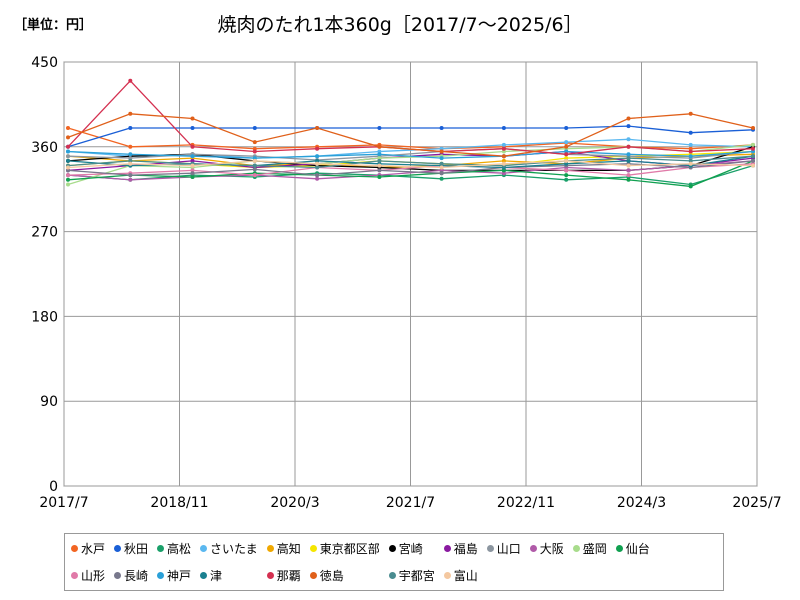 Image resolution: width=800 pixels, height=600 pixels. What do you see at coordinates (131, 575) in the screenshot?
I see `legend-item: 長崎` at bounding box center [131, 575].